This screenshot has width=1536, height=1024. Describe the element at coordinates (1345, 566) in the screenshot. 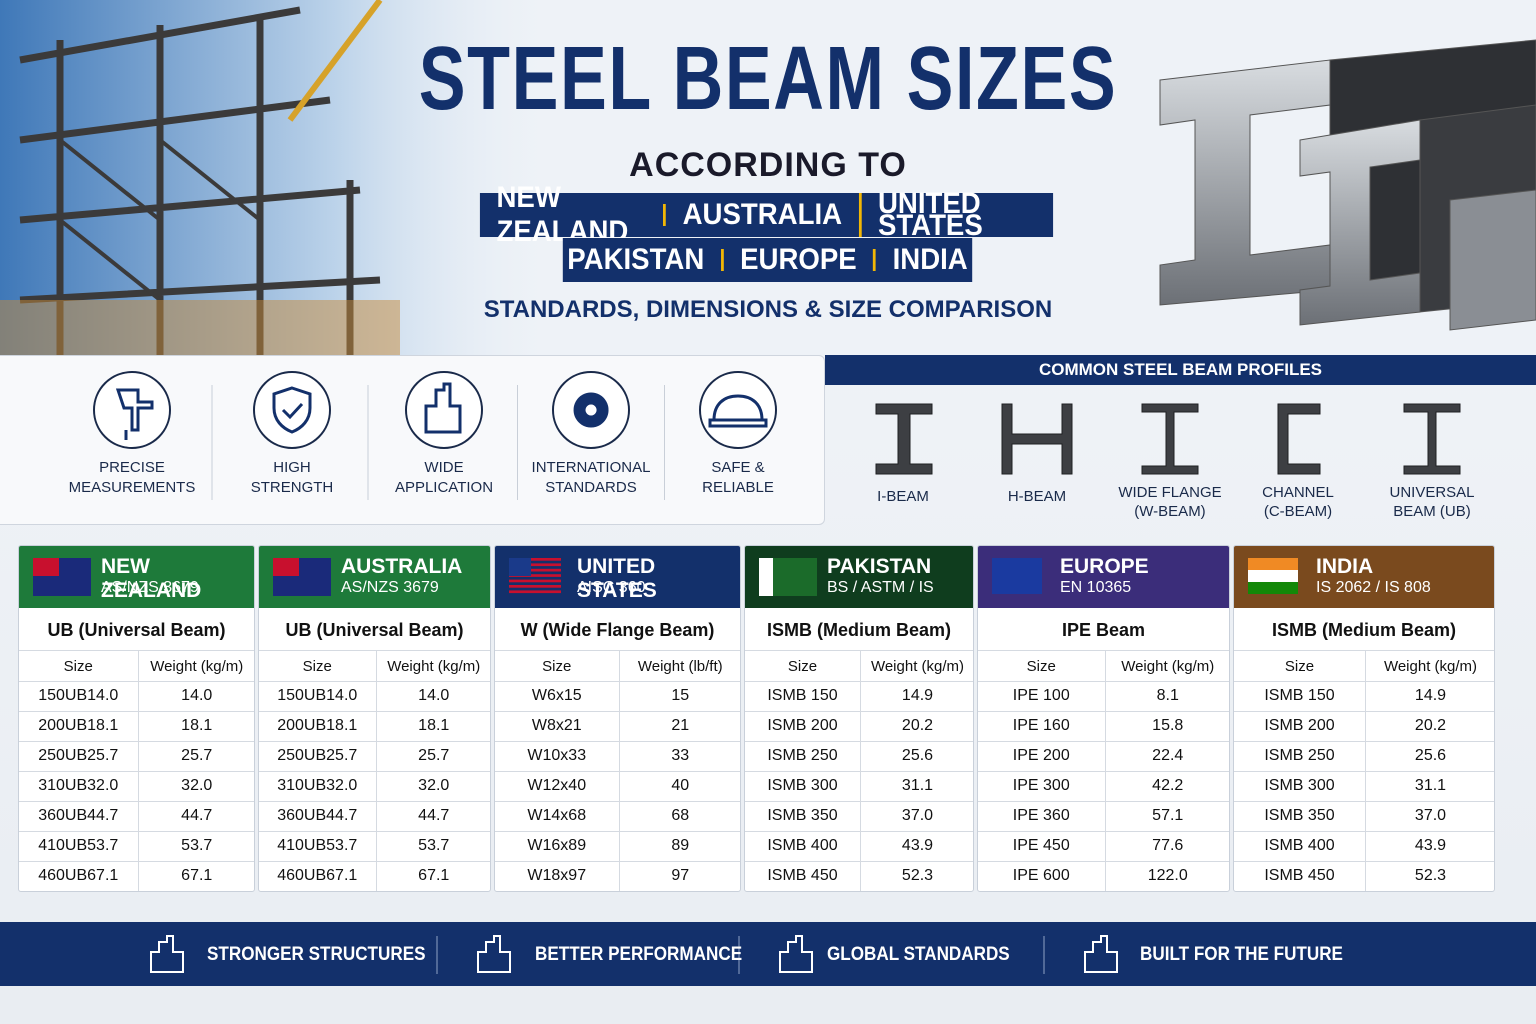

I see `country: INDIA` at that location.